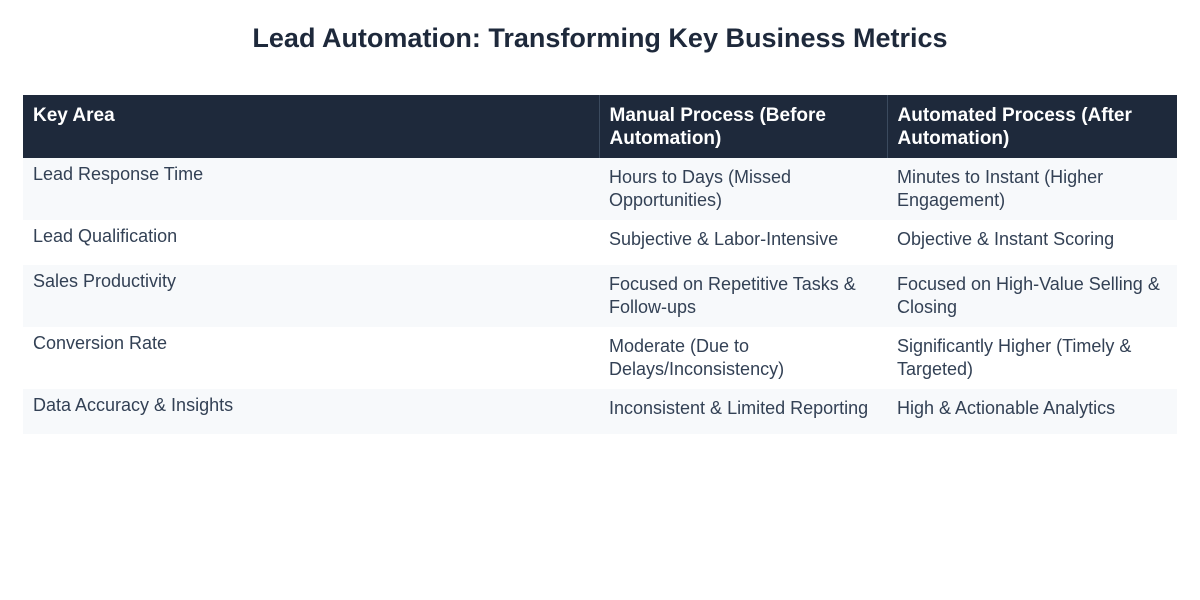  I want to click on header-automated-process: Automated Process (After Automation), so click(1031, 126).